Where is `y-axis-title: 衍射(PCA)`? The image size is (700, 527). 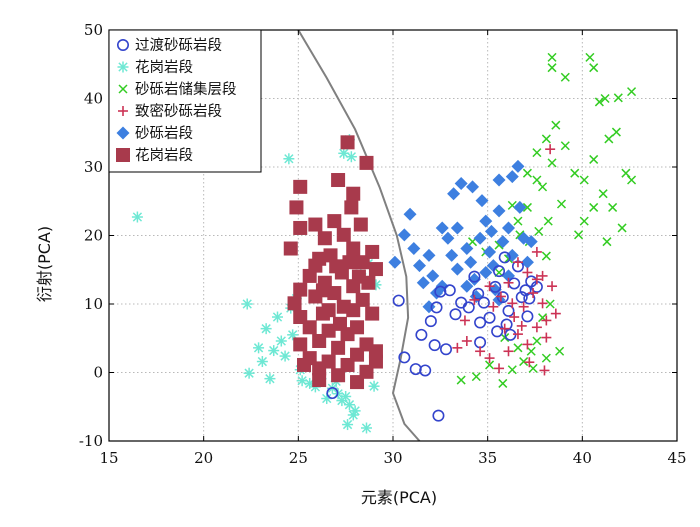 y-axis-title: 衍射(PCA) is located at coordinates (44, 264).